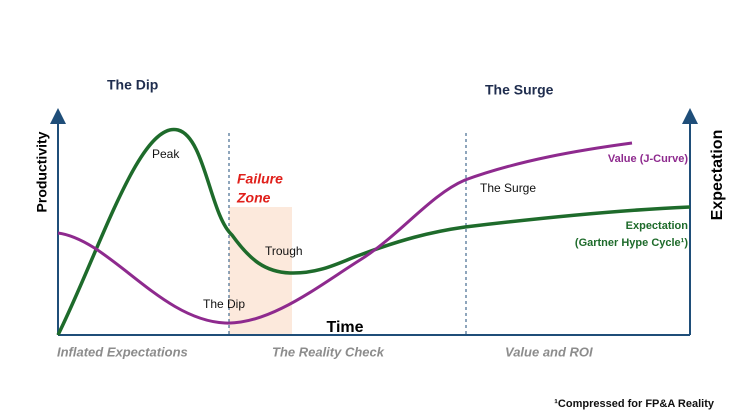 This screenshot has width=750, height=419. I want to click on x-axis-label: Time, so click(344, 327).